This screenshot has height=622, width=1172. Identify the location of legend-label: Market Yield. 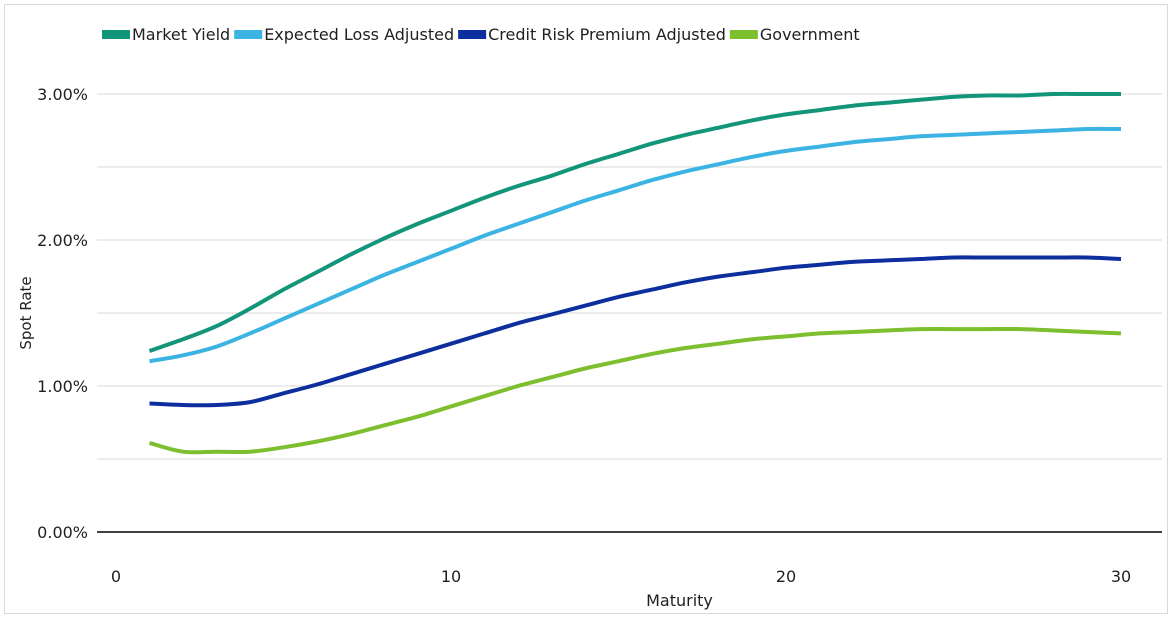
(181, 34).